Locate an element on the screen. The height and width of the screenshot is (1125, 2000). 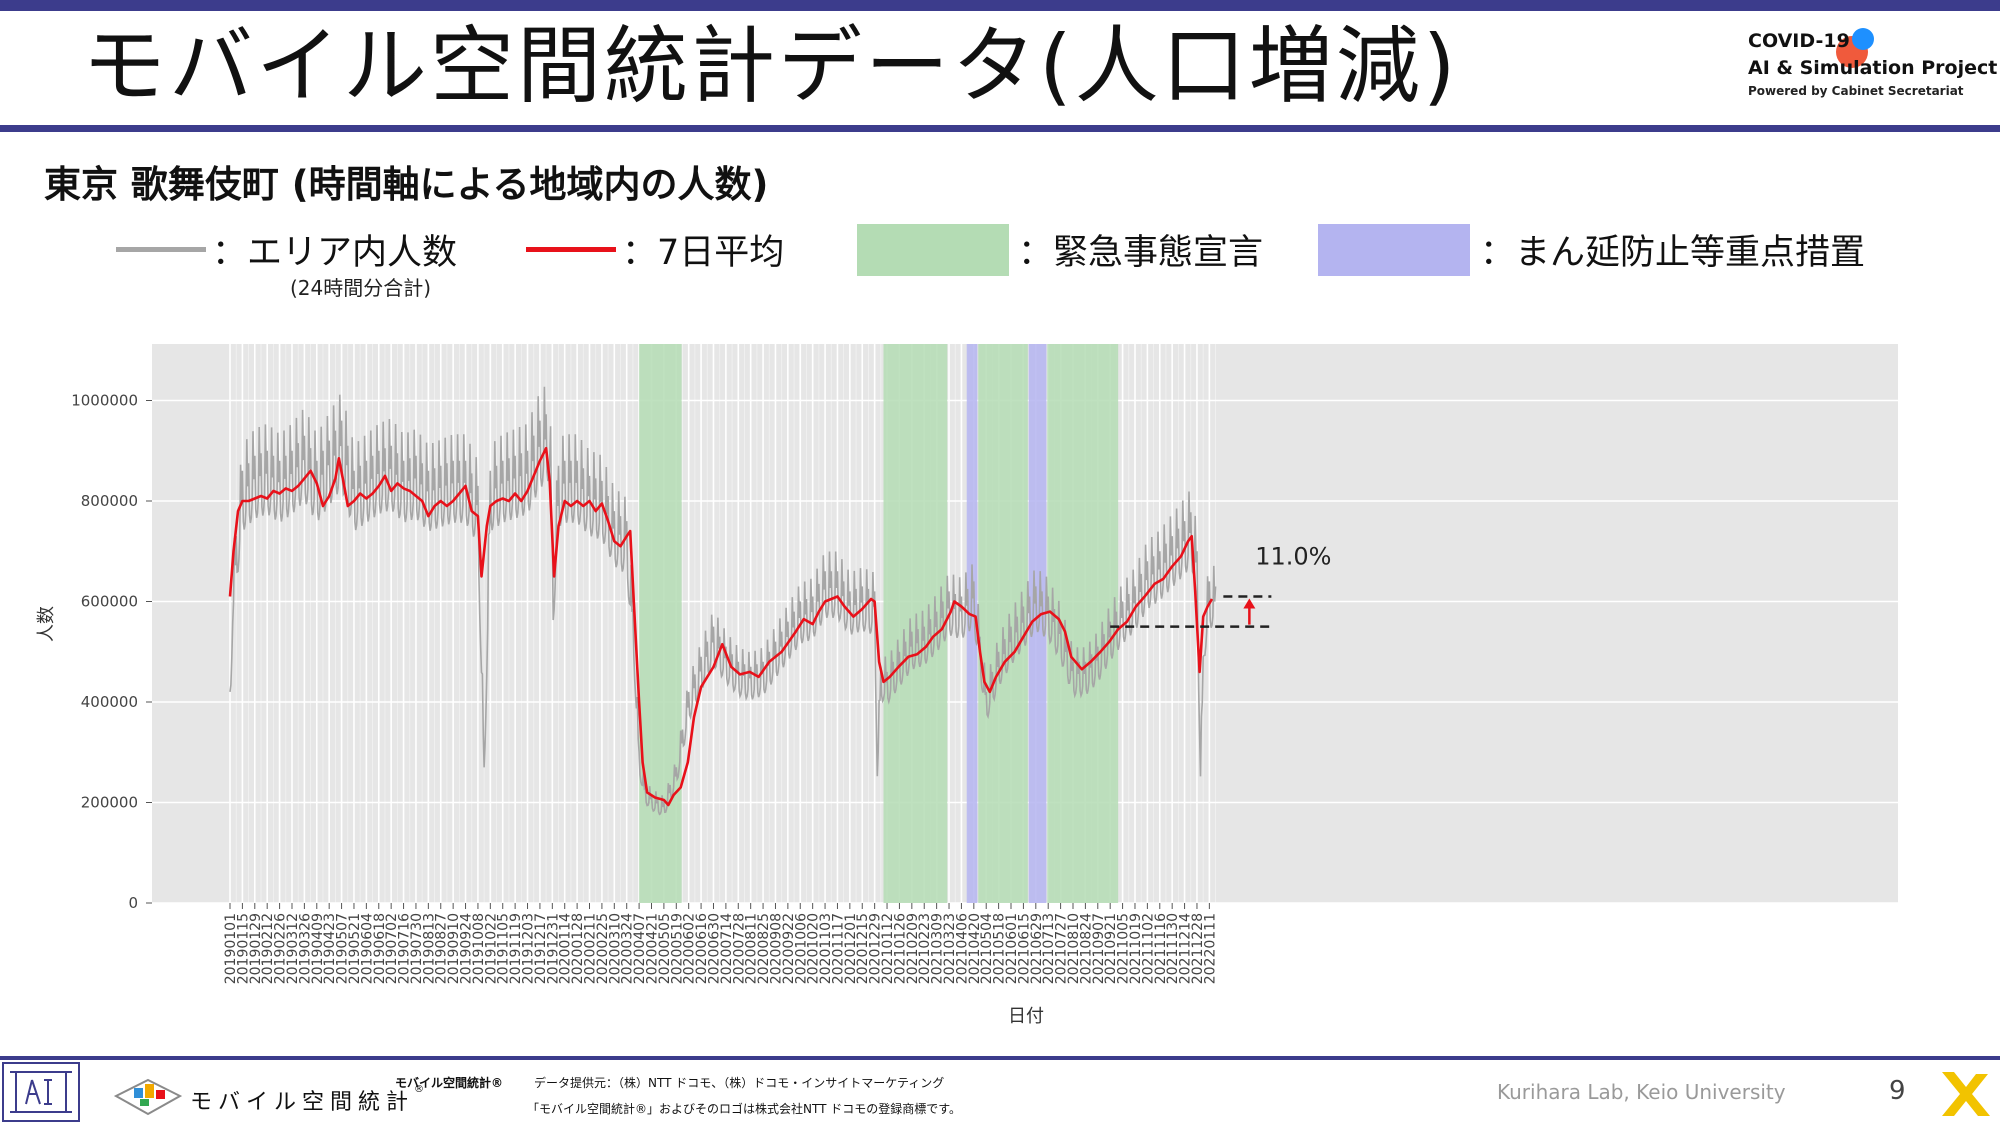
legend-label-avg: ：7日平均 is located at coordinates (703, 253).